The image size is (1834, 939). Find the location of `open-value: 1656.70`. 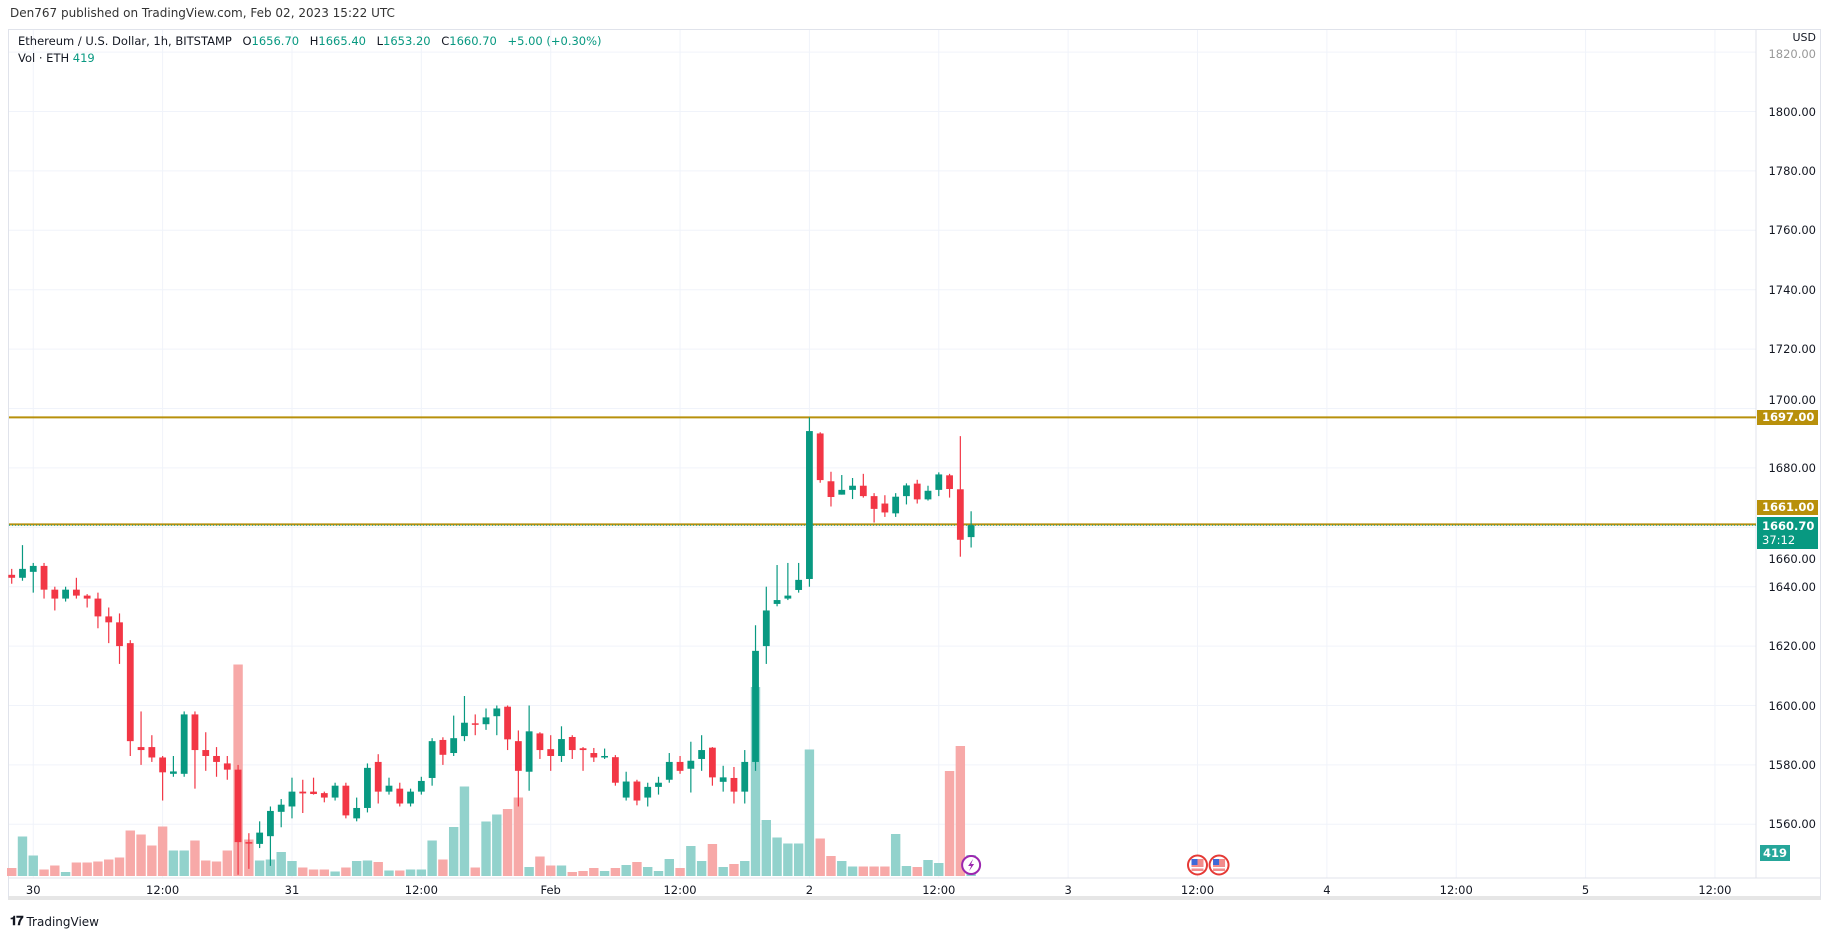

open-value: 1656.70 is located at coordinates (275, 41).